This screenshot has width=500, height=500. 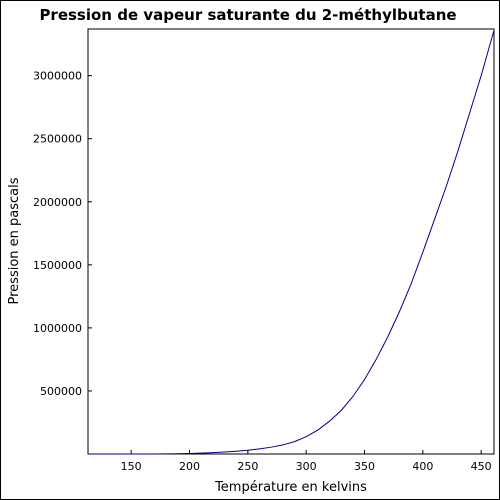 I want to click on y-tick-label: 500000, so click(x=61, y=391).